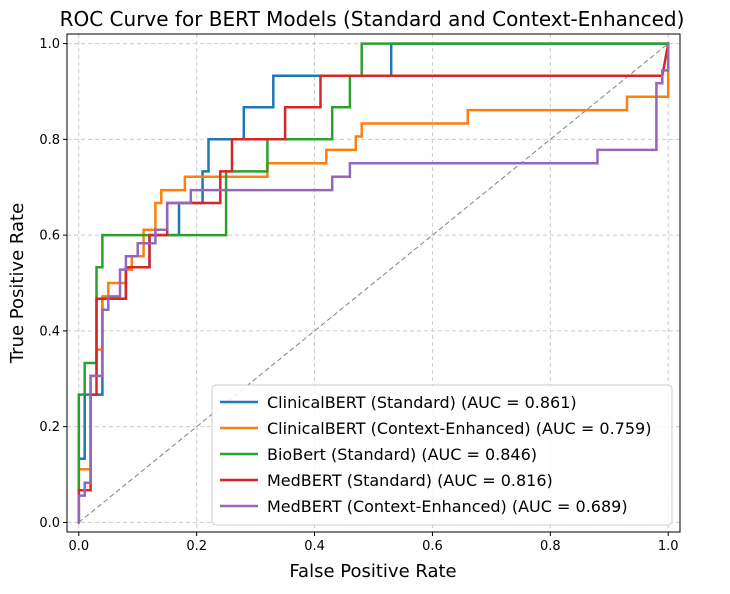 This screenshot has width=730, height=594. I want to click on x-tick-label: 0.0, so click(78, 546).